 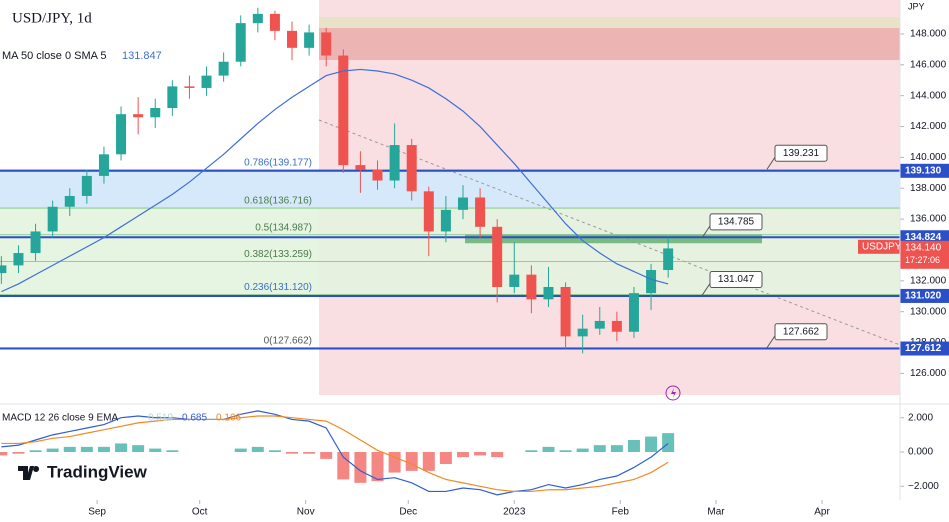 What do you see at coordinates (609, 22) in the screenshot?
I see `zone-beige` at bounding box center [609, 22].